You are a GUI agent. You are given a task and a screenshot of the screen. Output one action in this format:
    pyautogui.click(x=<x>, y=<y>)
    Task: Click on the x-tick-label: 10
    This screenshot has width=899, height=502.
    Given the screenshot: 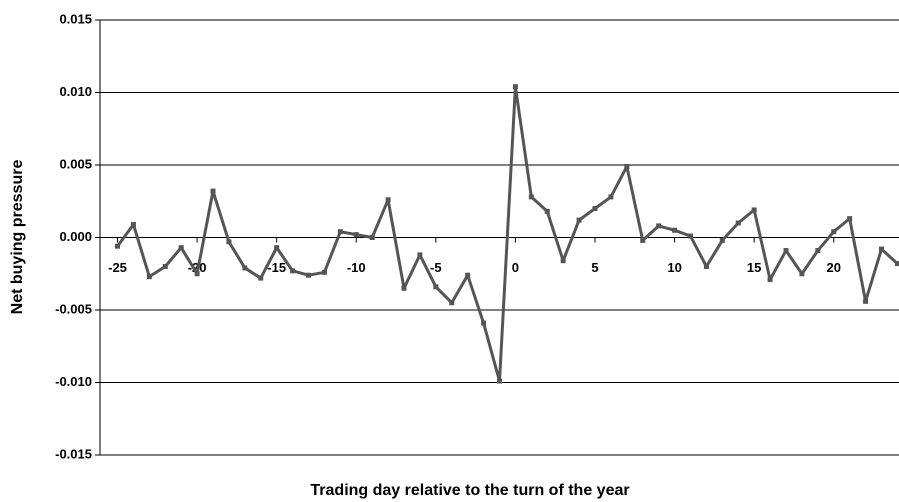 What is the action you would take?
    pyautogui.click(x=674, y=267)
    